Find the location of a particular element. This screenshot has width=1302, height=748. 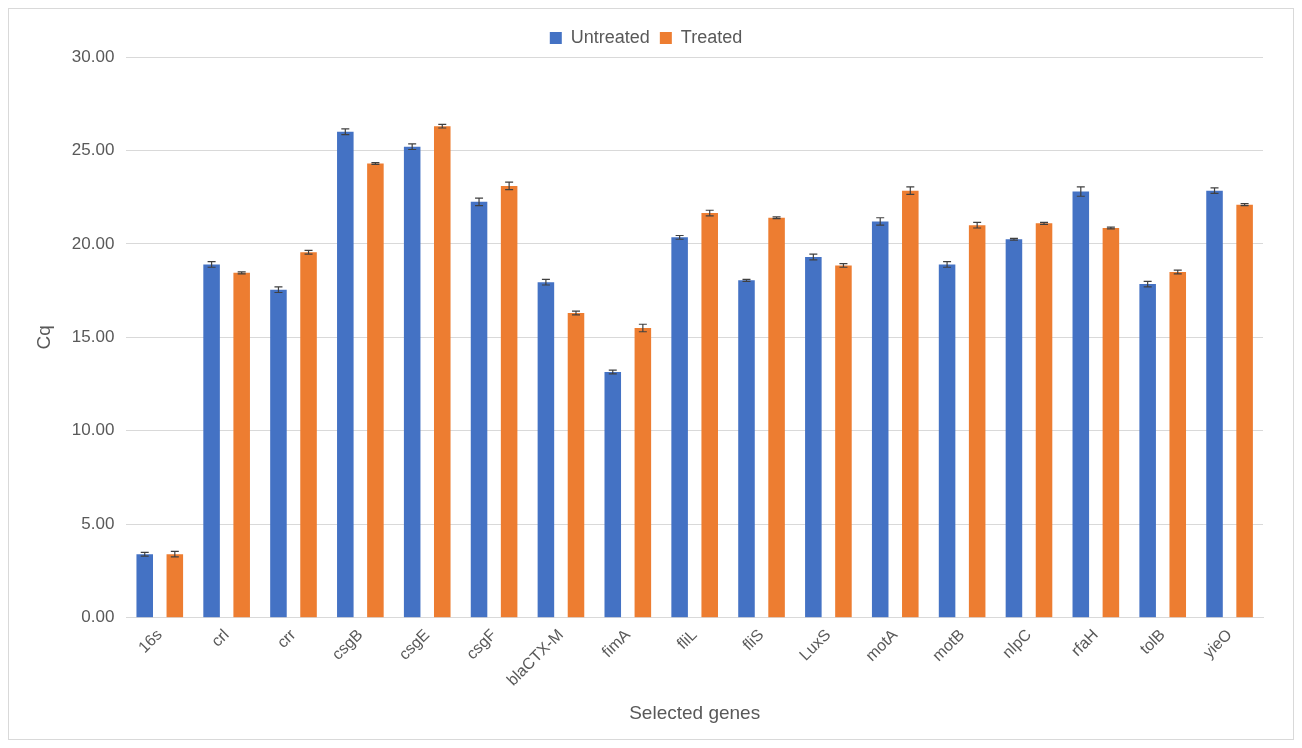

y-tick-label: 25.00 is located at coordinates (93, 150).